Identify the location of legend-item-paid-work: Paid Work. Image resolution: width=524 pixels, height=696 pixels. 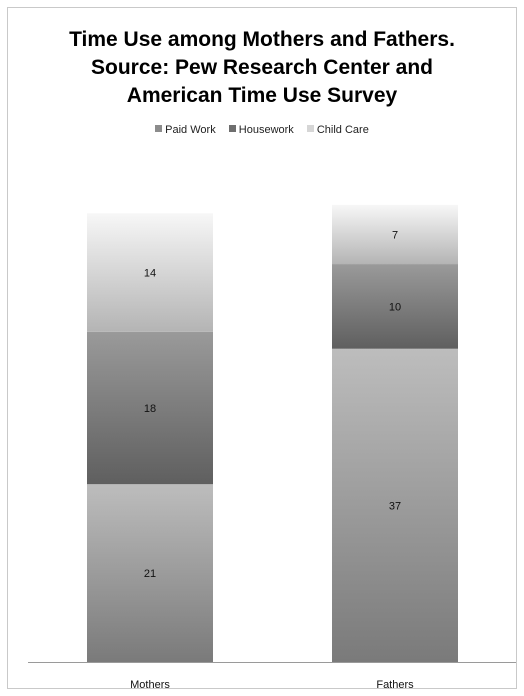
(185, 130).